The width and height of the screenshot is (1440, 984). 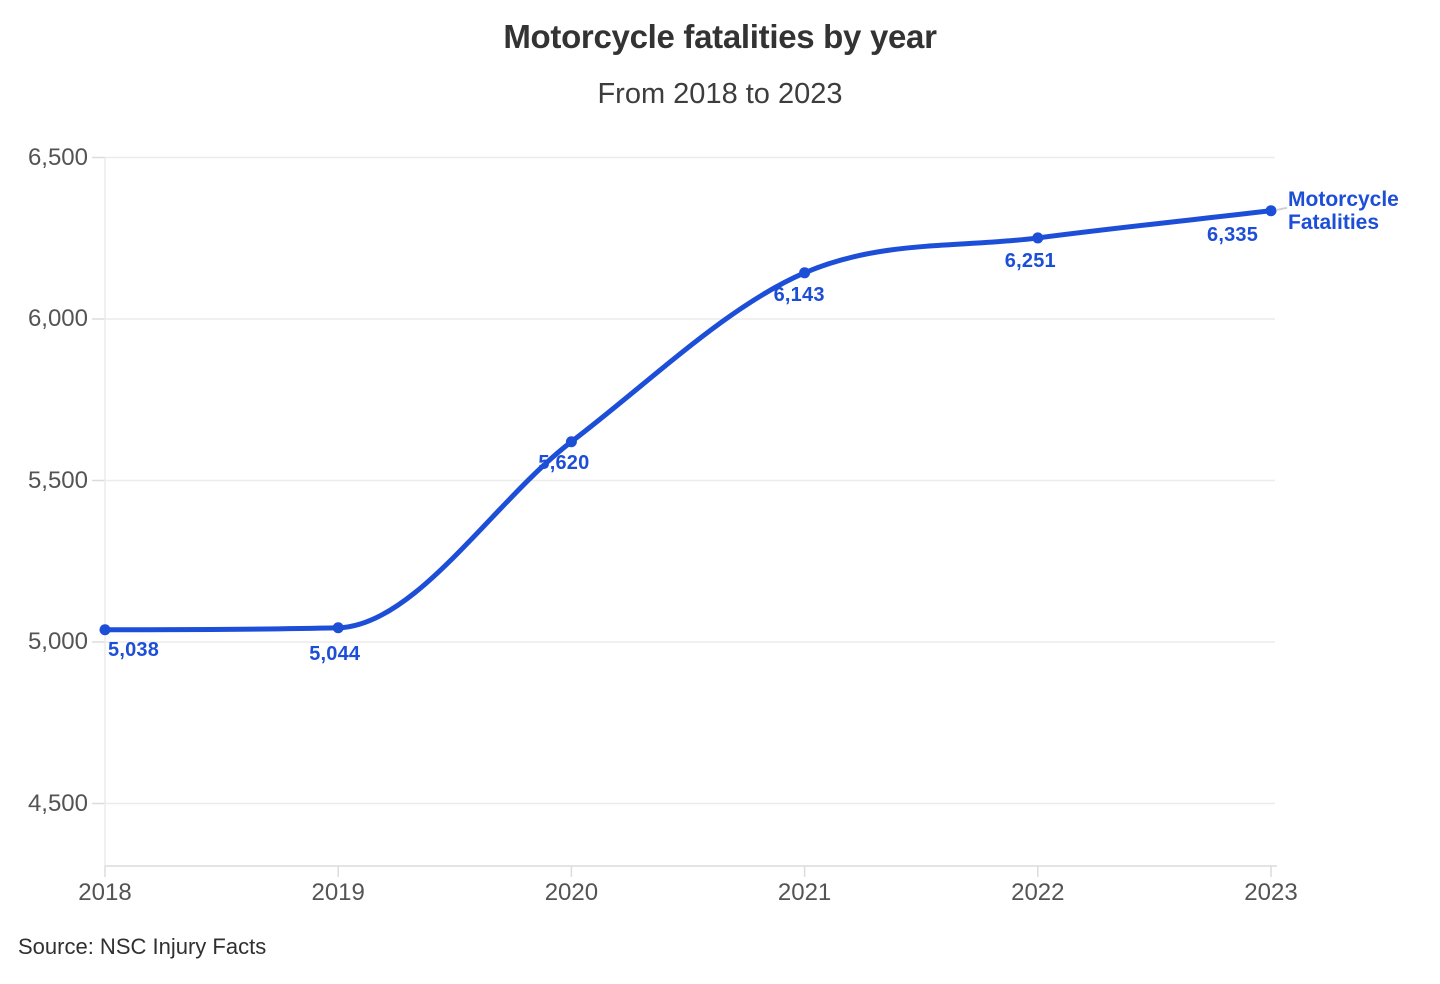 I want to click on source-note: Source: NSC Injury Facts, so click(x=142, y=946).